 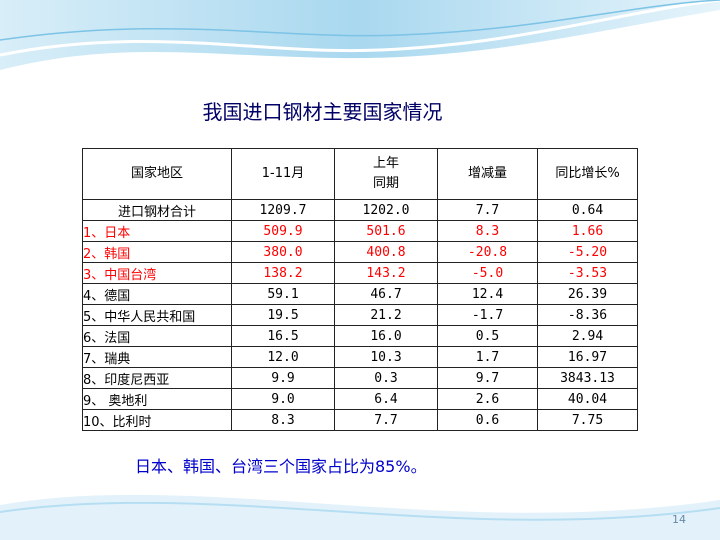 I want to click on cell-cur: 1209.7, so click(x=283, y=210).